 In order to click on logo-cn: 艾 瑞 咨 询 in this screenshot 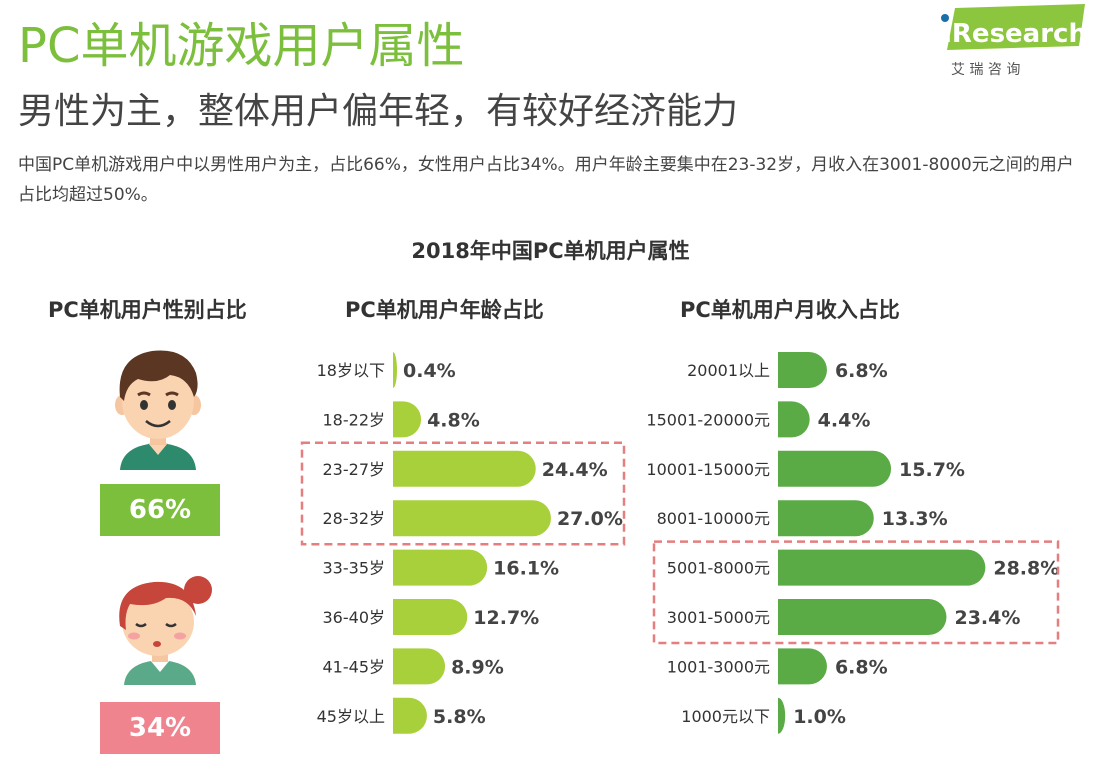, I will do `click(985, 70)`.